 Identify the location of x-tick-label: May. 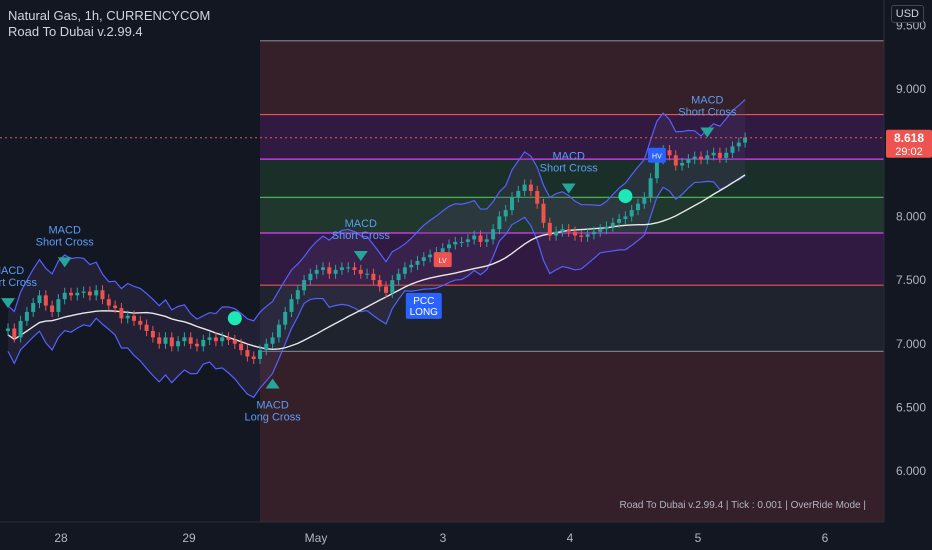
(316, 538).